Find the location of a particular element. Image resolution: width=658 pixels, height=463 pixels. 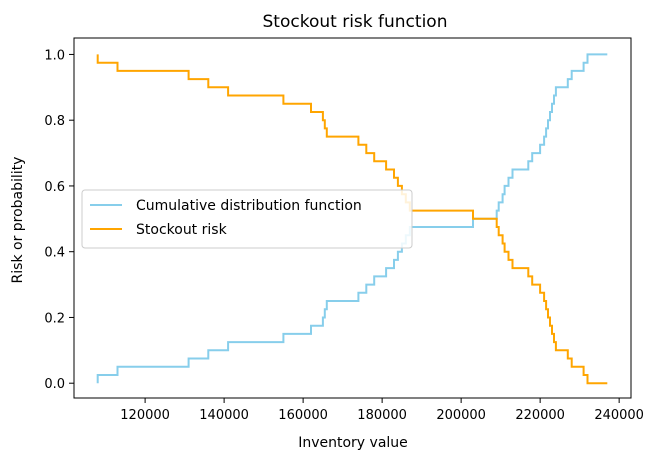

x-tick-label: 120000 is located at coordinates (145, 415).